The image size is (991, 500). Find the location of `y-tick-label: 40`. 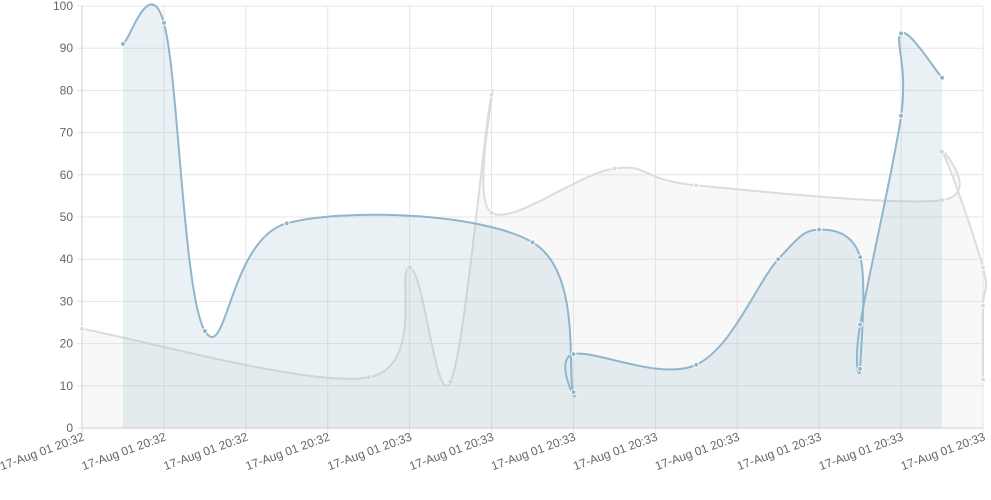

y-tick-label: 40 is located at coordinates (67, 259).